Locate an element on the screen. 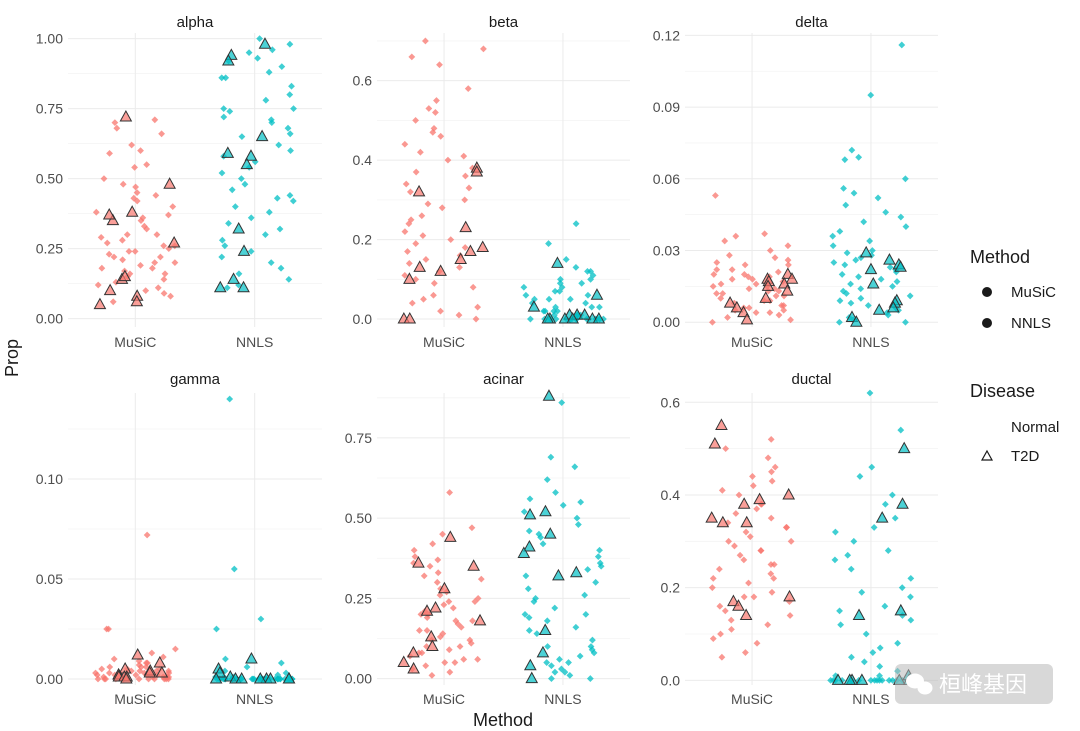 The width and height of the screenshot is (1080, 731). legend-disease-normal-label: Normal is located at coordinates (1035, 427).